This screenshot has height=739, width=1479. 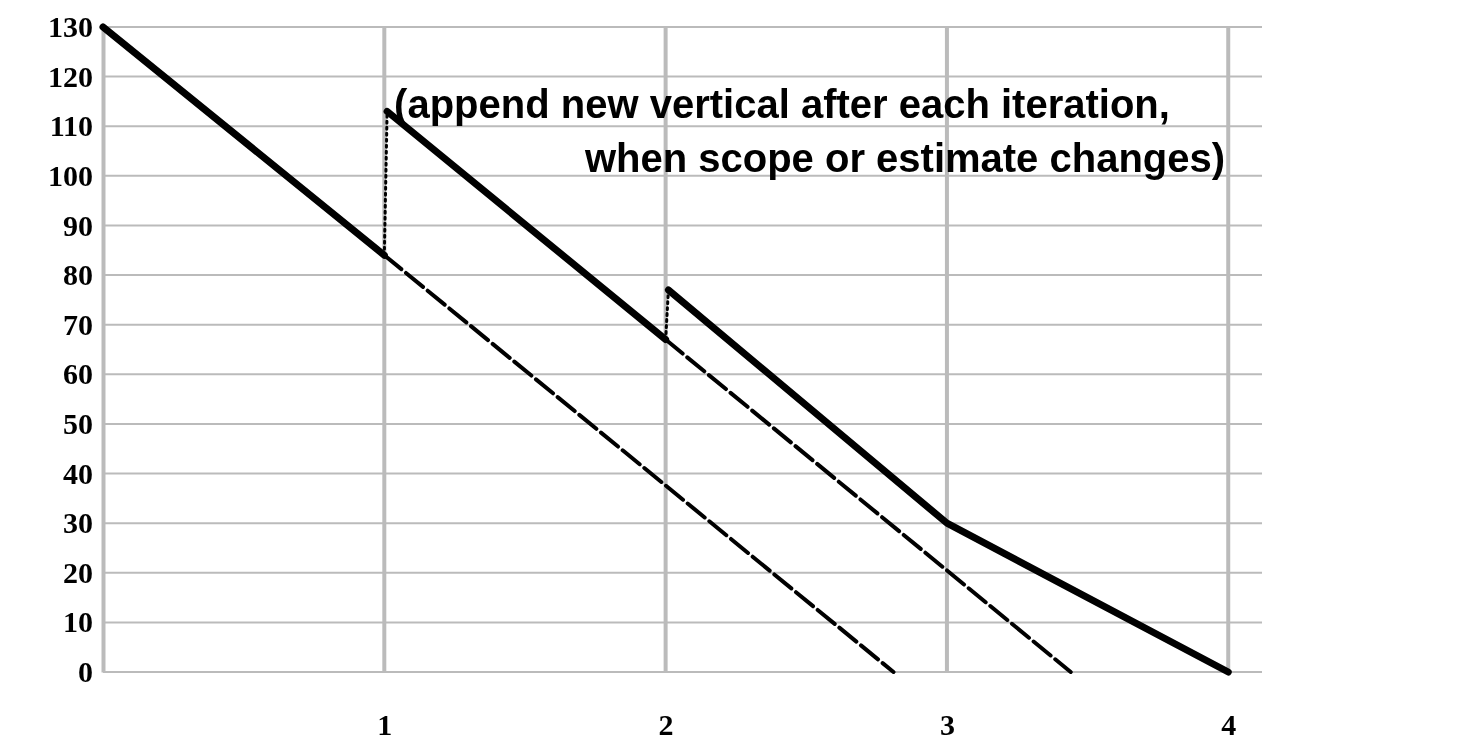 What do you see at coordinates (78, 424) in the screenshot?
I see `y-tick-label: 50` at bounding box center [78, 424].